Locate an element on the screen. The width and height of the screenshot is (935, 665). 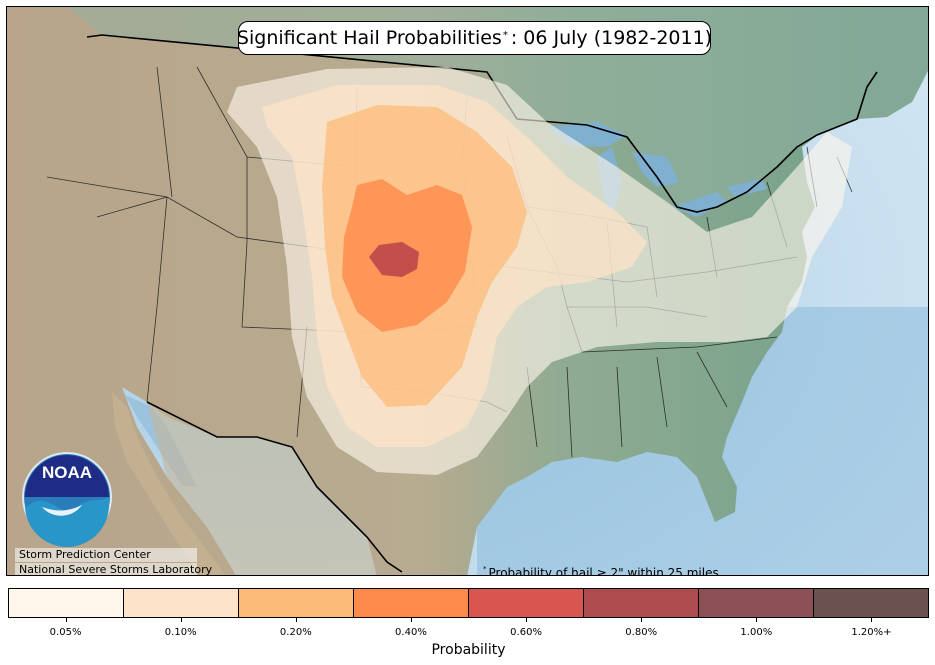
colorbar-tick-label: 0.40% is located at coordinates (411, 632).